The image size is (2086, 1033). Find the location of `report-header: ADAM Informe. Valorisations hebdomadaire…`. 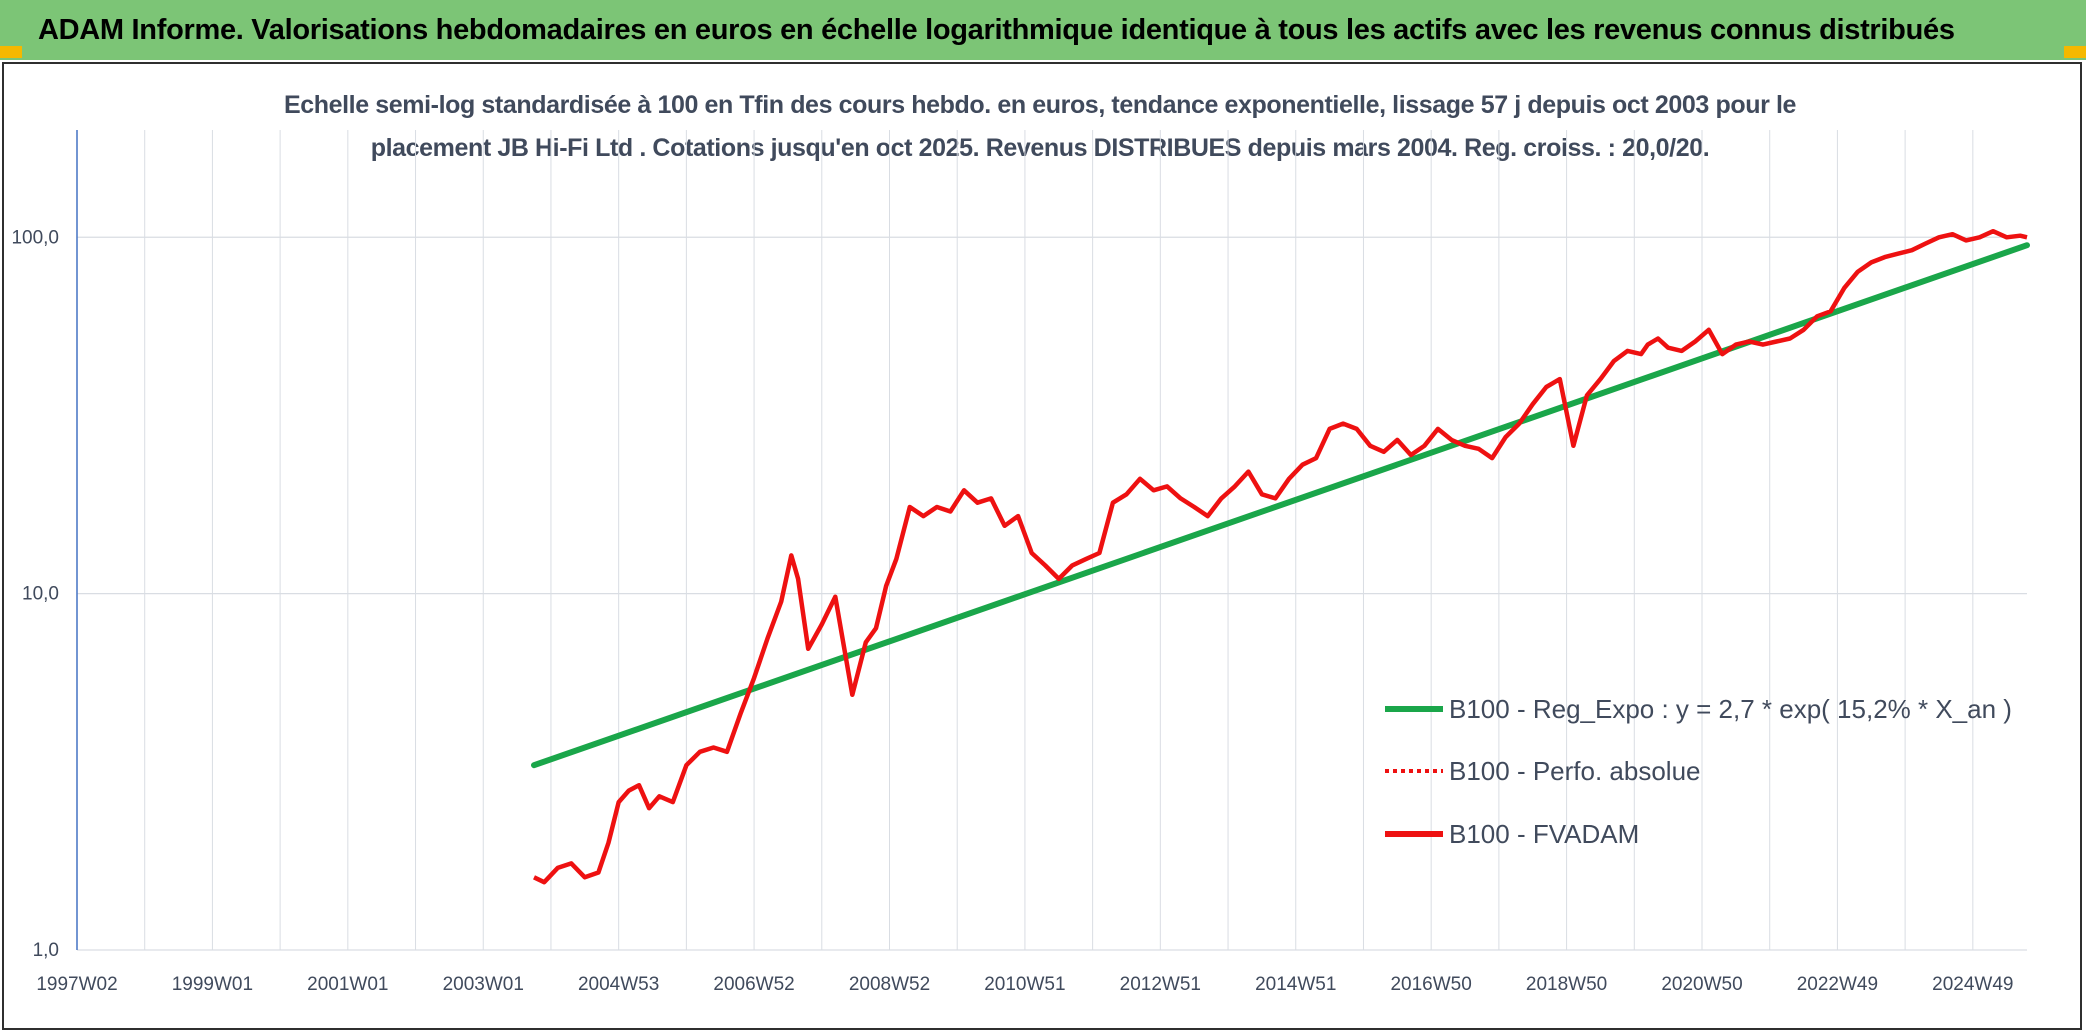

report-header: ADAM Informe. Valorisations hebdomadaire… is located at coordinates (1043, 30).